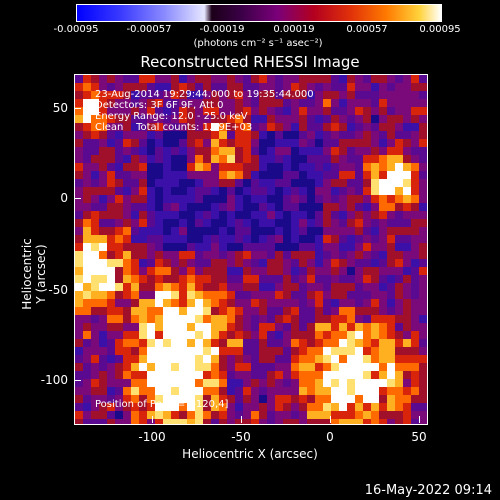 The height and width of the screenshot is (500, 500). I want to click on colorbar-tick: -0.00019, so click(222, 29).